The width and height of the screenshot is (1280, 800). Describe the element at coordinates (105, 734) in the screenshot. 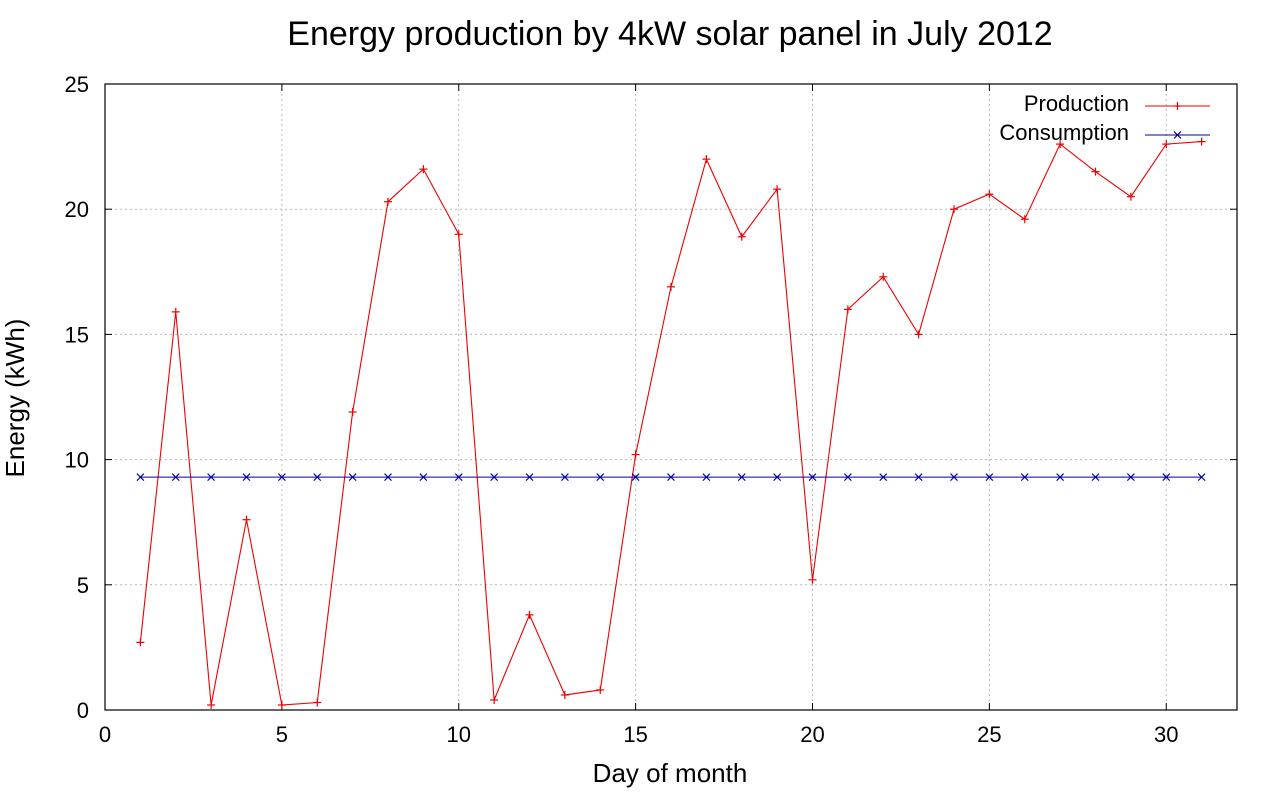

I see `x-tick-label: 0` at that location.